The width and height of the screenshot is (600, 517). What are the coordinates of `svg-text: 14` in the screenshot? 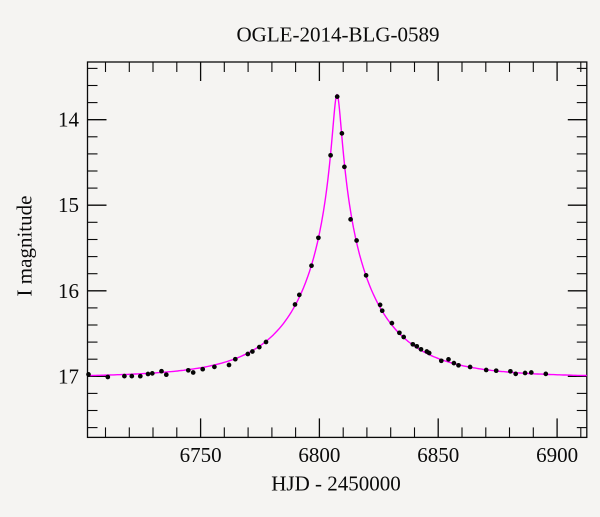 It's located at (69, 120).